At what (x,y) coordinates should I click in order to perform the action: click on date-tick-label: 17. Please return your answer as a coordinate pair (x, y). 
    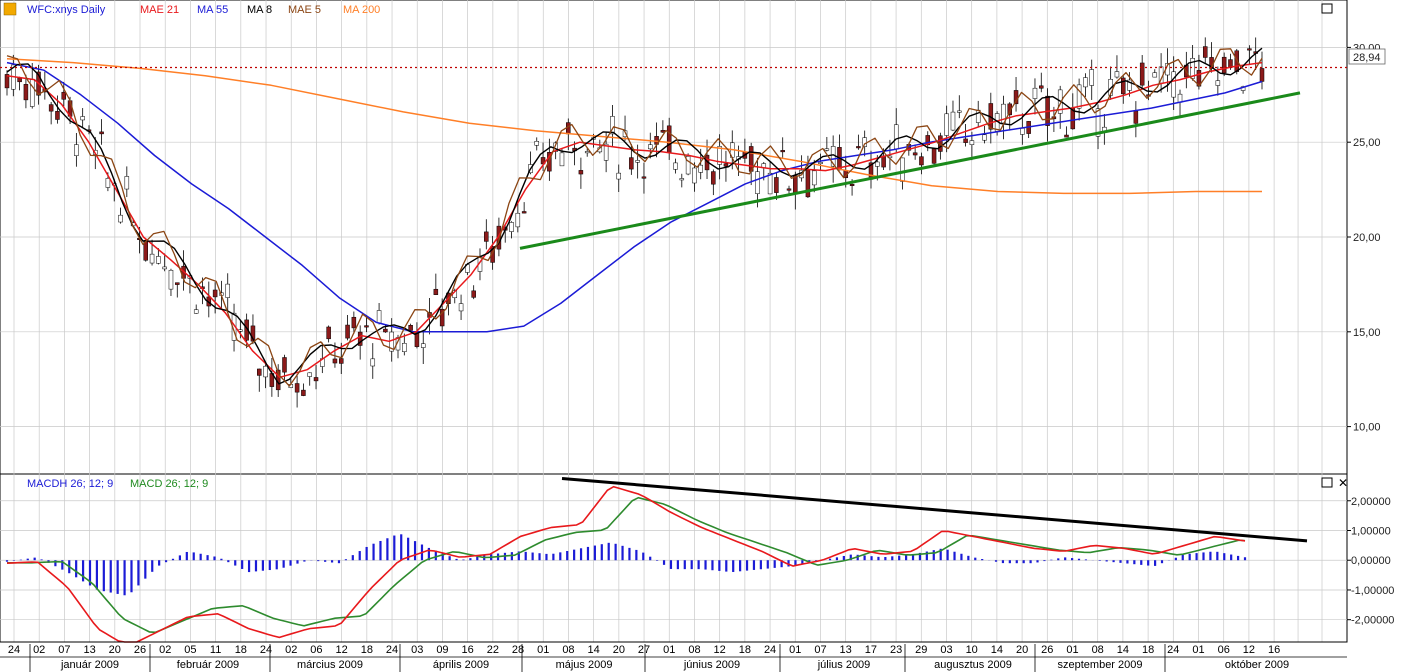
    Looking at the image, I should click on (871, 650).